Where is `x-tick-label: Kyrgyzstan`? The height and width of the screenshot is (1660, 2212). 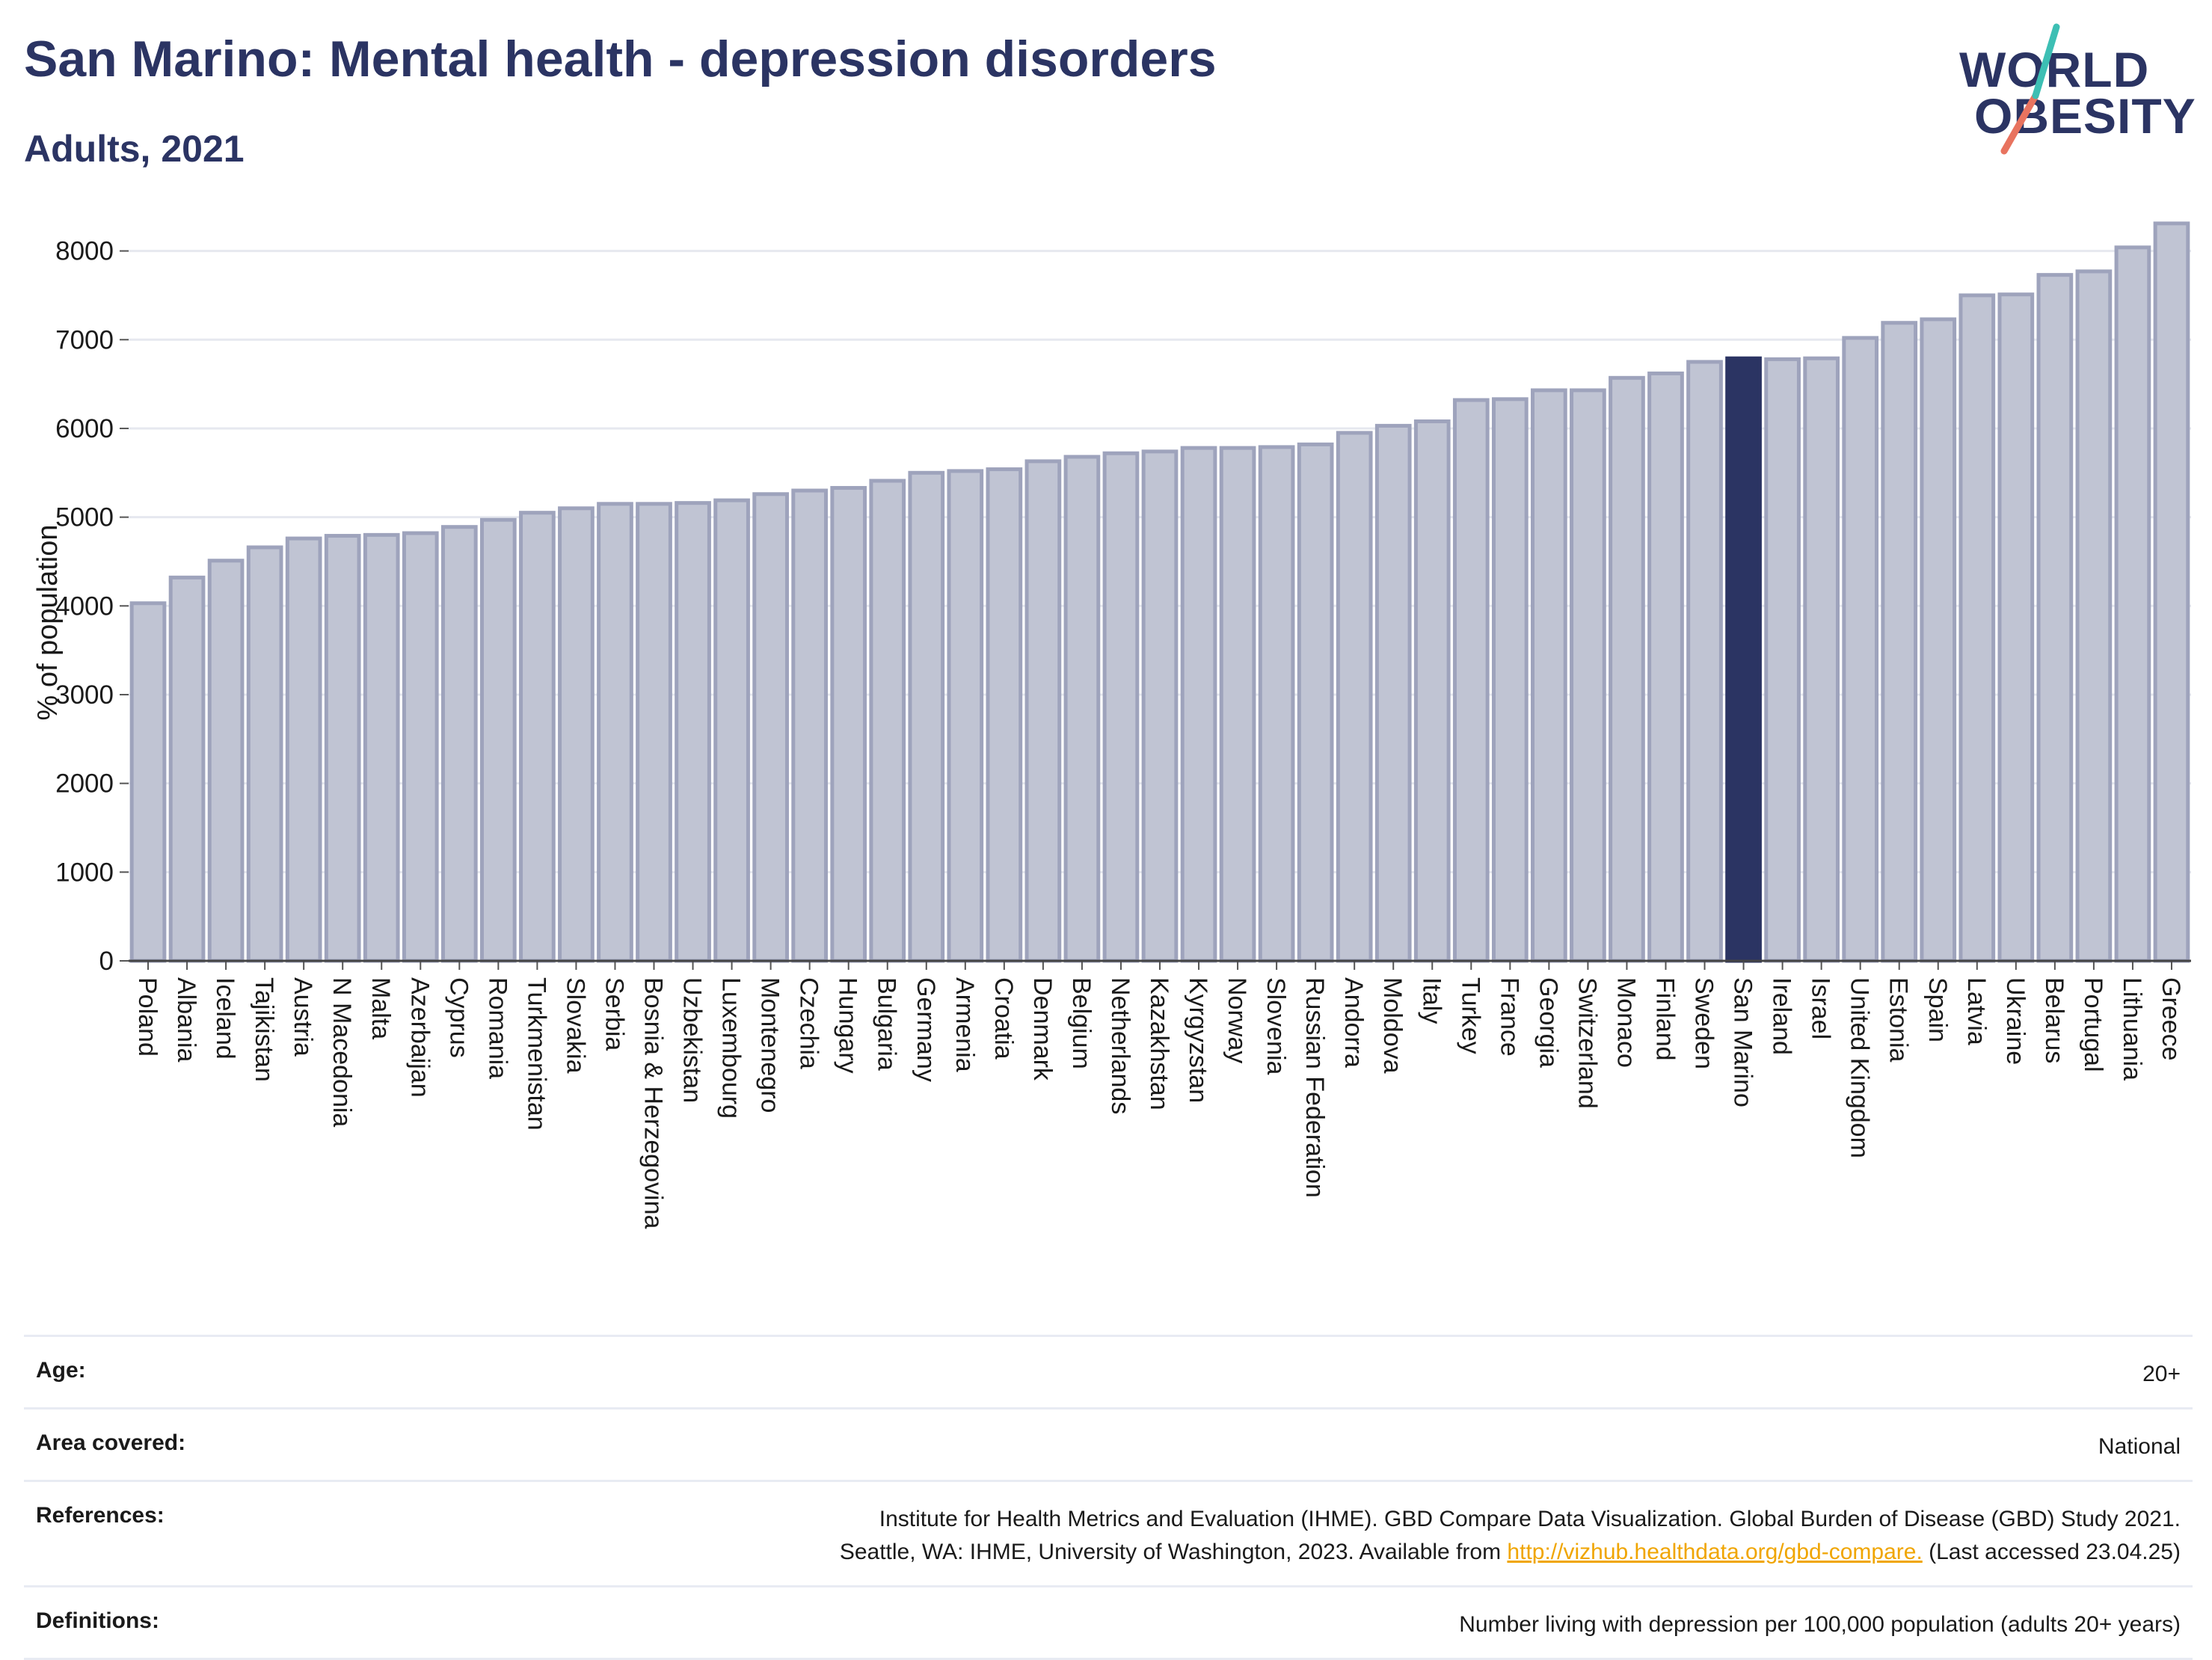 x-tick-label: Kyrgyzstan is located at coordinates (1198, 1040).